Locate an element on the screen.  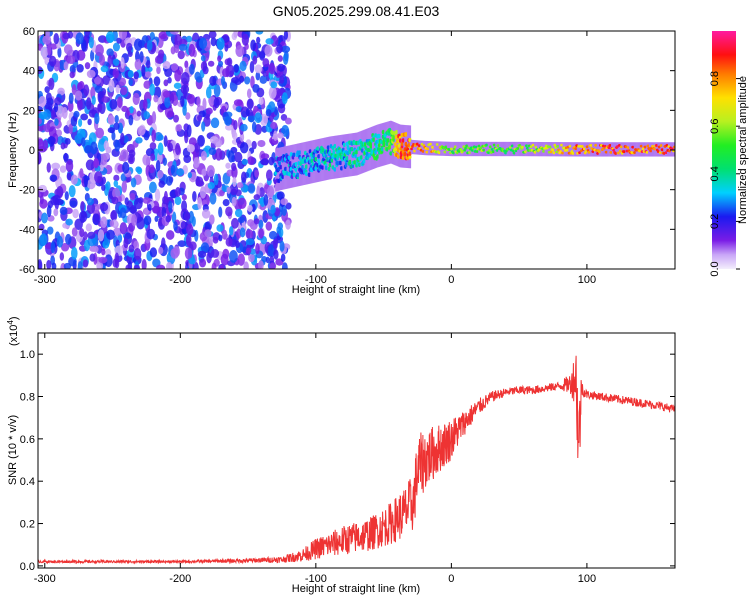
snr-x-tick-label: -100 is located at coordinates (316, 579).